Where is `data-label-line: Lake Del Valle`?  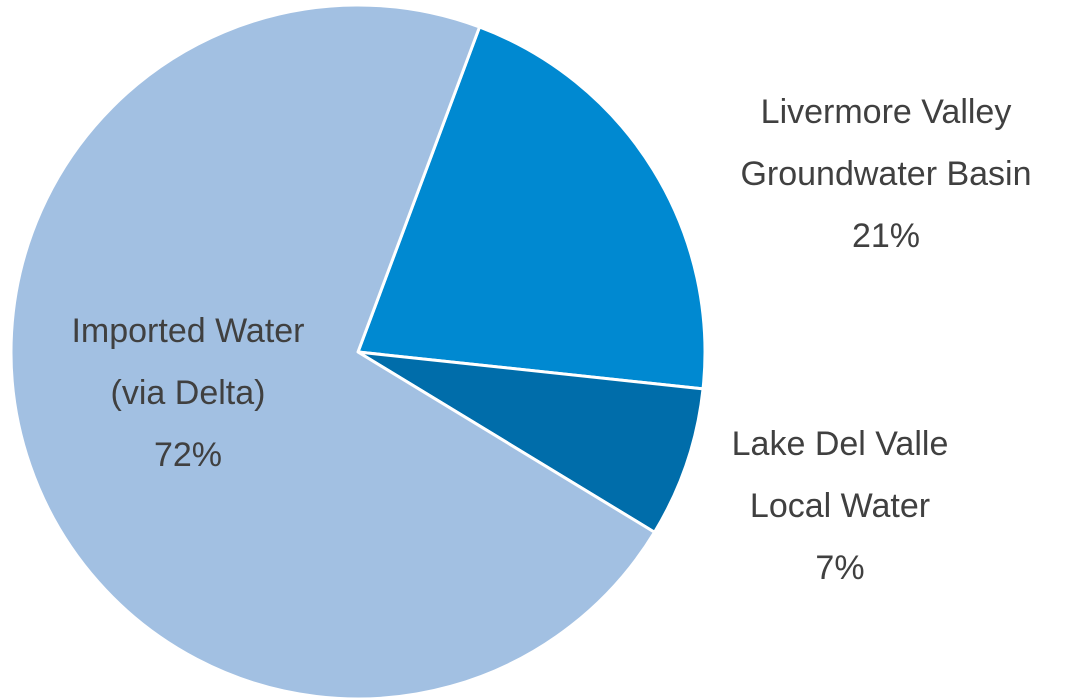 data-label-line: Lake Del Valle is located at coordinates (840, 444).